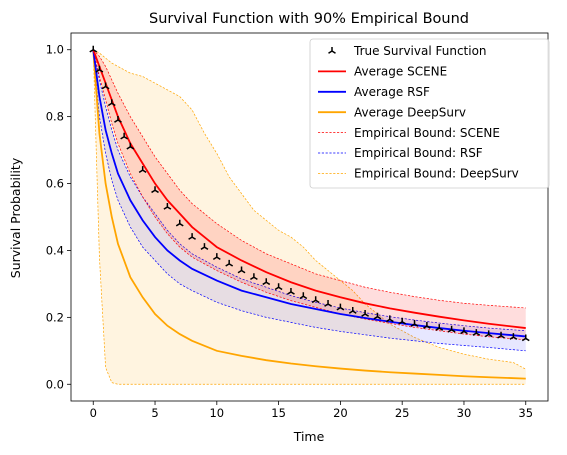 The width and height of the screenshot is (567, 455). I want to click on legend-label: Average RSF, so click(392, 92).